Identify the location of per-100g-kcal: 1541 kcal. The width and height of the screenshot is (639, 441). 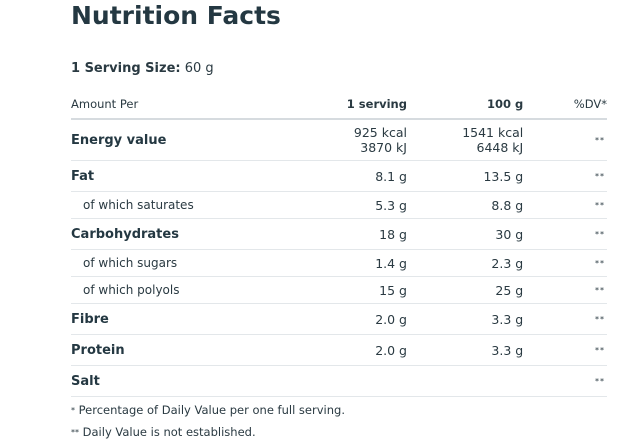
(493, 132).